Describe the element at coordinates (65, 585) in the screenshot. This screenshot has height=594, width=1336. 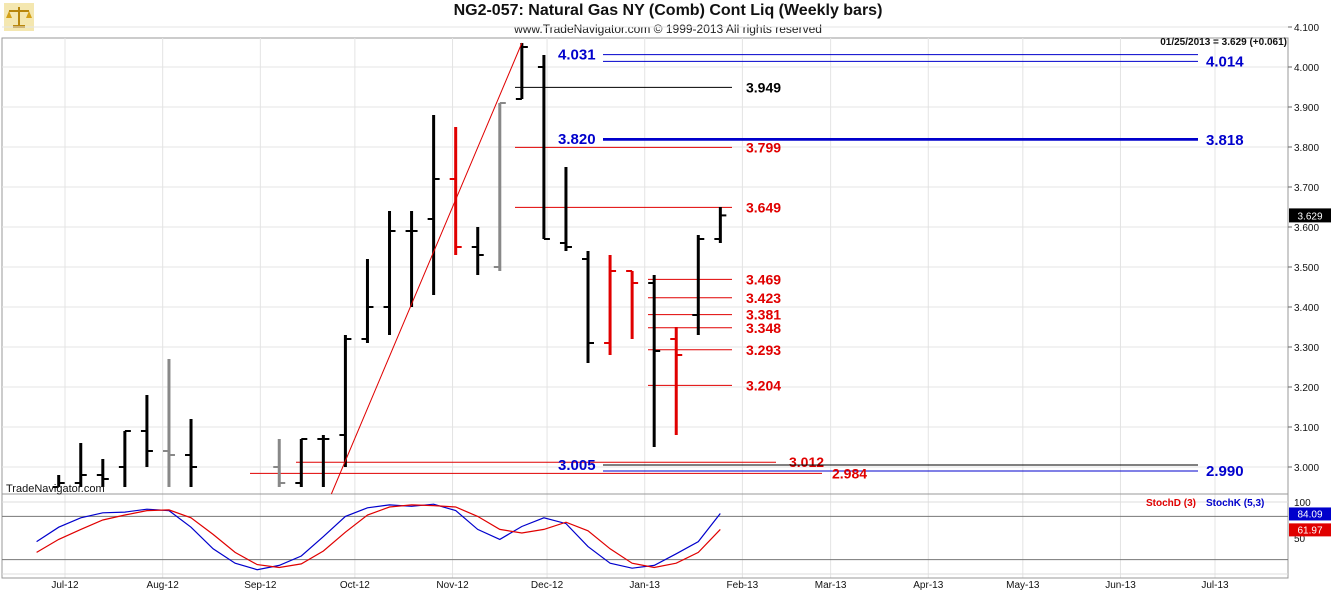
I see `x-tick-label: Jul-12` at that location.